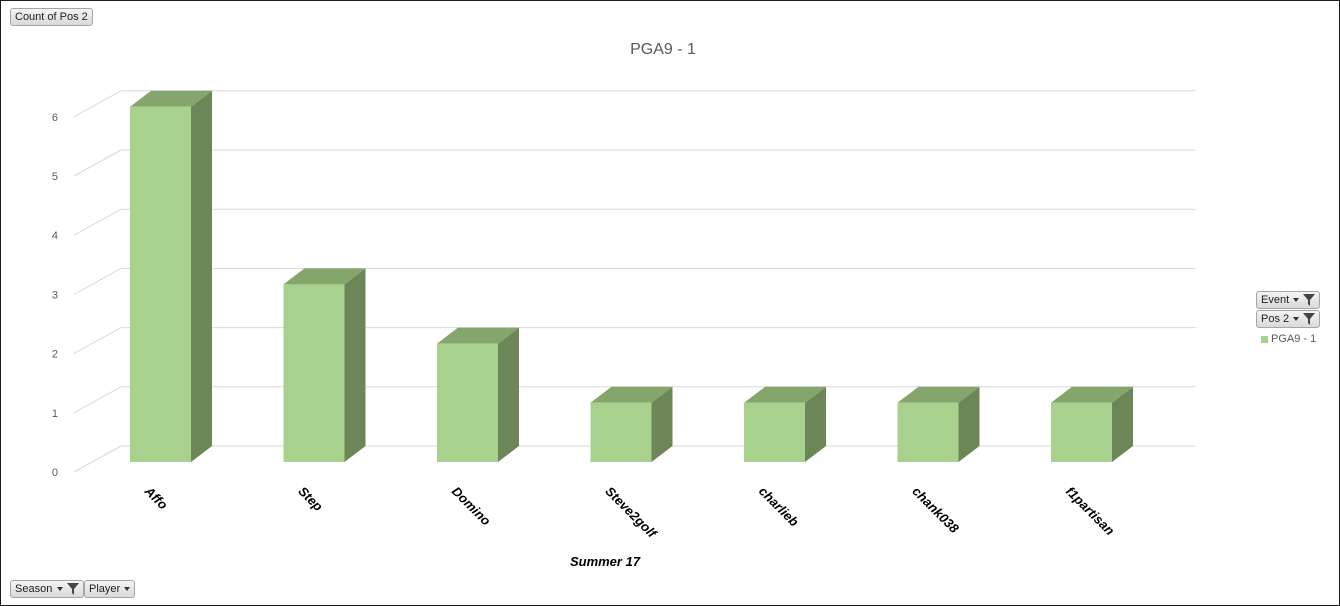 The image size is (1340, 606). I want to click on season-axis-label: Season, so click(34, 589).